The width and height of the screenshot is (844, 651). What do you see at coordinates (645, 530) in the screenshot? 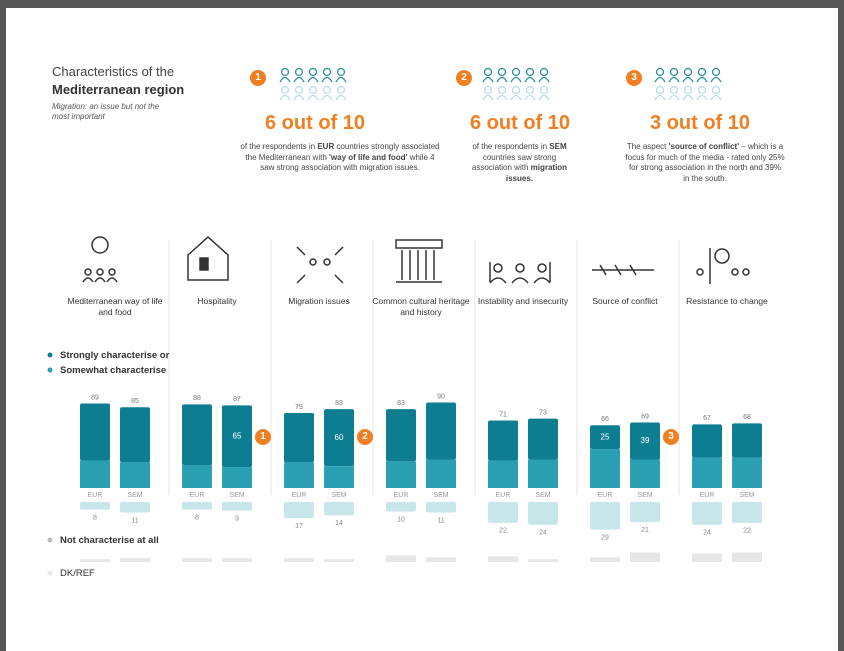
I see `data-label: 21` at bounding box center [645, 530].